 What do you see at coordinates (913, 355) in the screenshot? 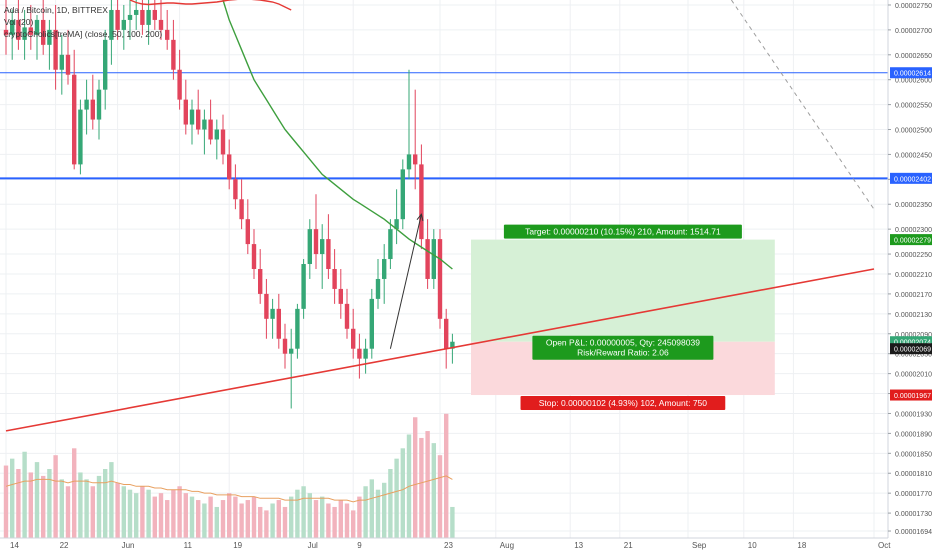
I see `price-tick-label: 0.00002050` at bounding box center [913, 355].